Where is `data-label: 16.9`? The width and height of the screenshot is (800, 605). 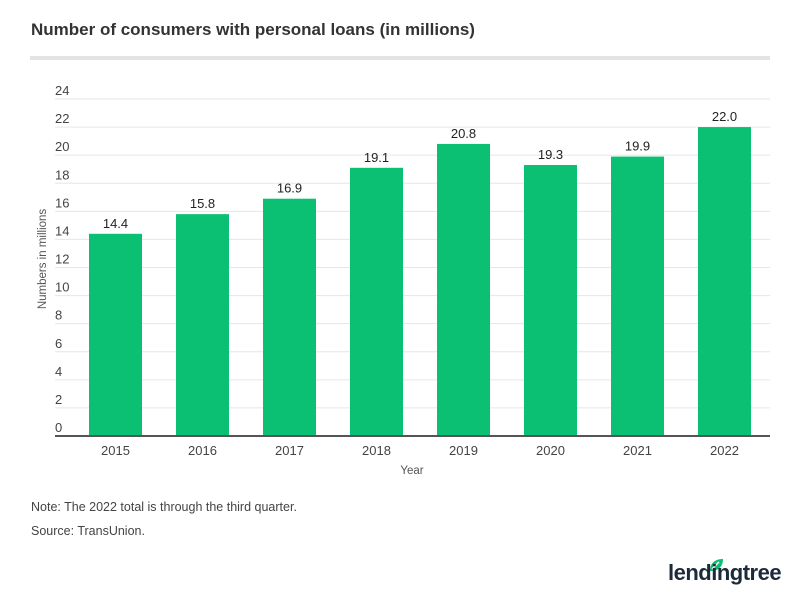
data-label: 16.9 is located at coordinates (289, 188).